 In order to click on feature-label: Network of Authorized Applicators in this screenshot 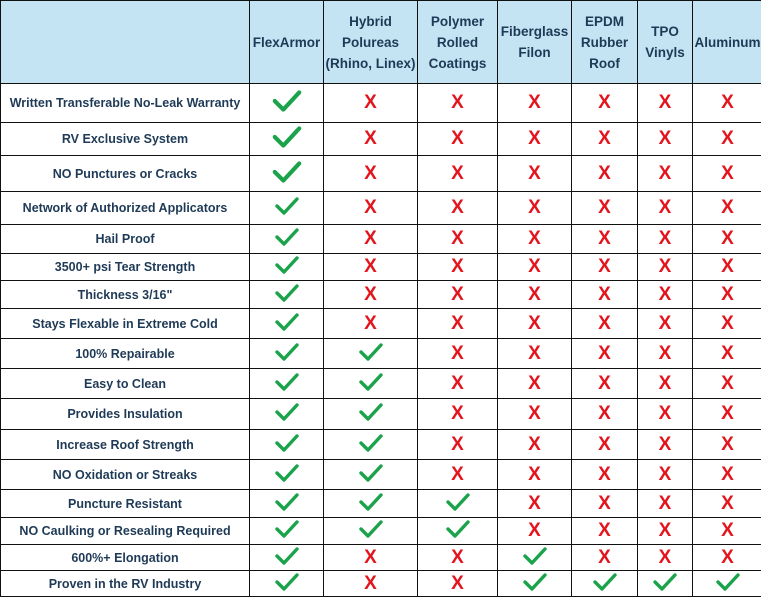, I will do `click(125, 208)`.